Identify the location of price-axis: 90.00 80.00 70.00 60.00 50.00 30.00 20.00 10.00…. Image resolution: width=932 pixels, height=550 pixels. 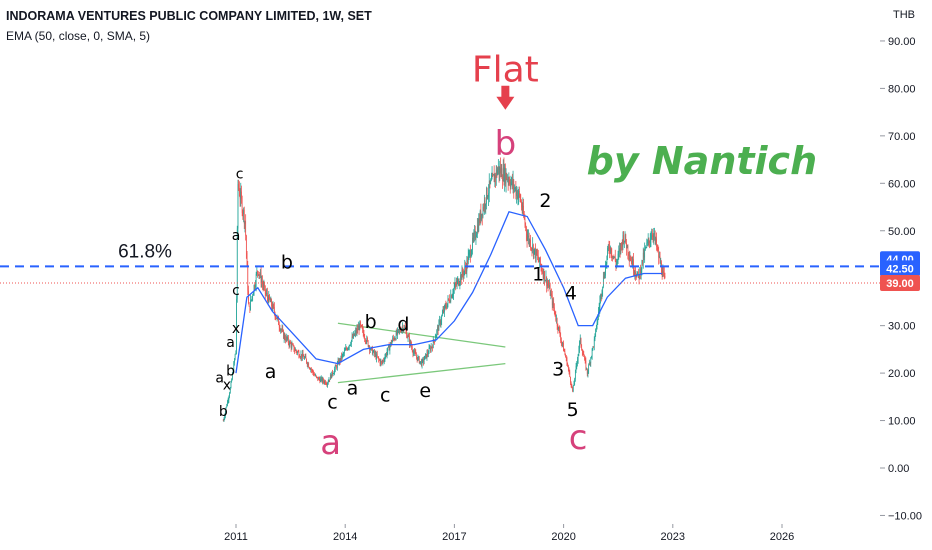
(901, 279).